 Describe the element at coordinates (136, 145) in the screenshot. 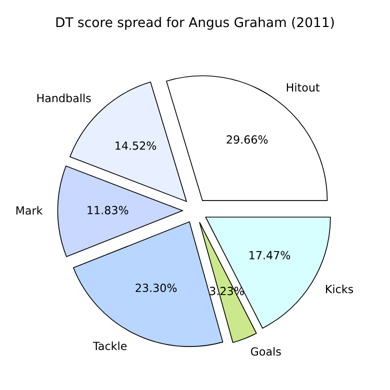

I see `data-label: 14.52%` at that location.